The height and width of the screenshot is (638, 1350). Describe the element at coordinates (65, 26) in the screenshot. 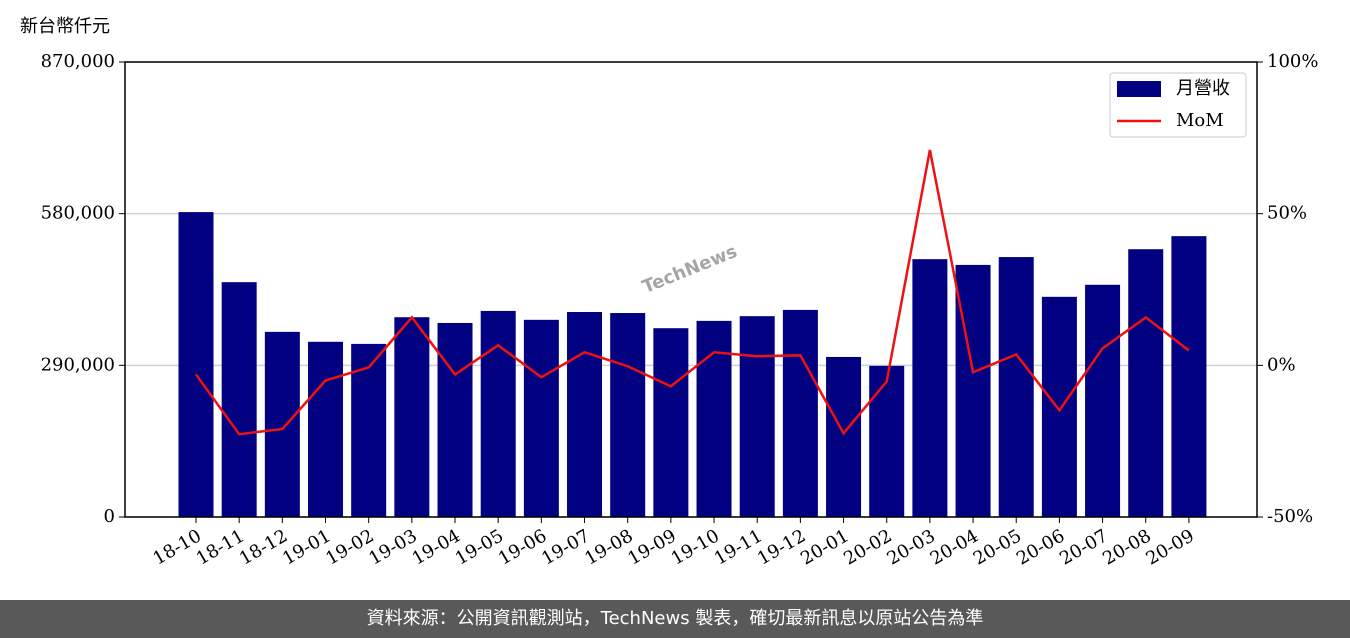

I see `y-axis-label: 新台幣仟元` at that location.